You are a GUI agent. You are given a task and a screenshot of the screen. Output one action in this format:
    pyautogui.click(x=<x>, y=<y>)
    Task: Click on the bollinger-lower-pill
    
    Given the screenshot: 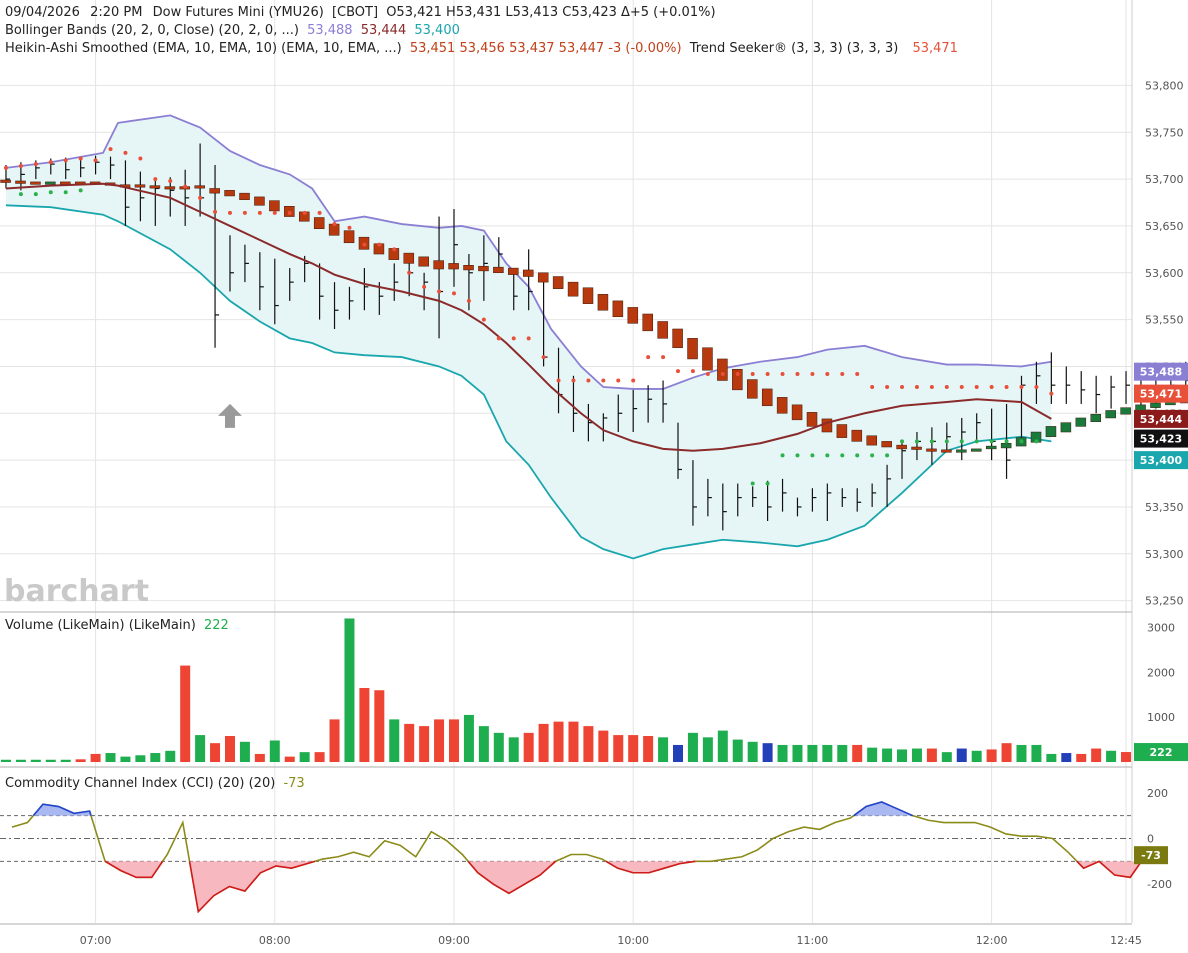 What is the action you would take?
    pyautogui.click(x=1161, y=460)
    